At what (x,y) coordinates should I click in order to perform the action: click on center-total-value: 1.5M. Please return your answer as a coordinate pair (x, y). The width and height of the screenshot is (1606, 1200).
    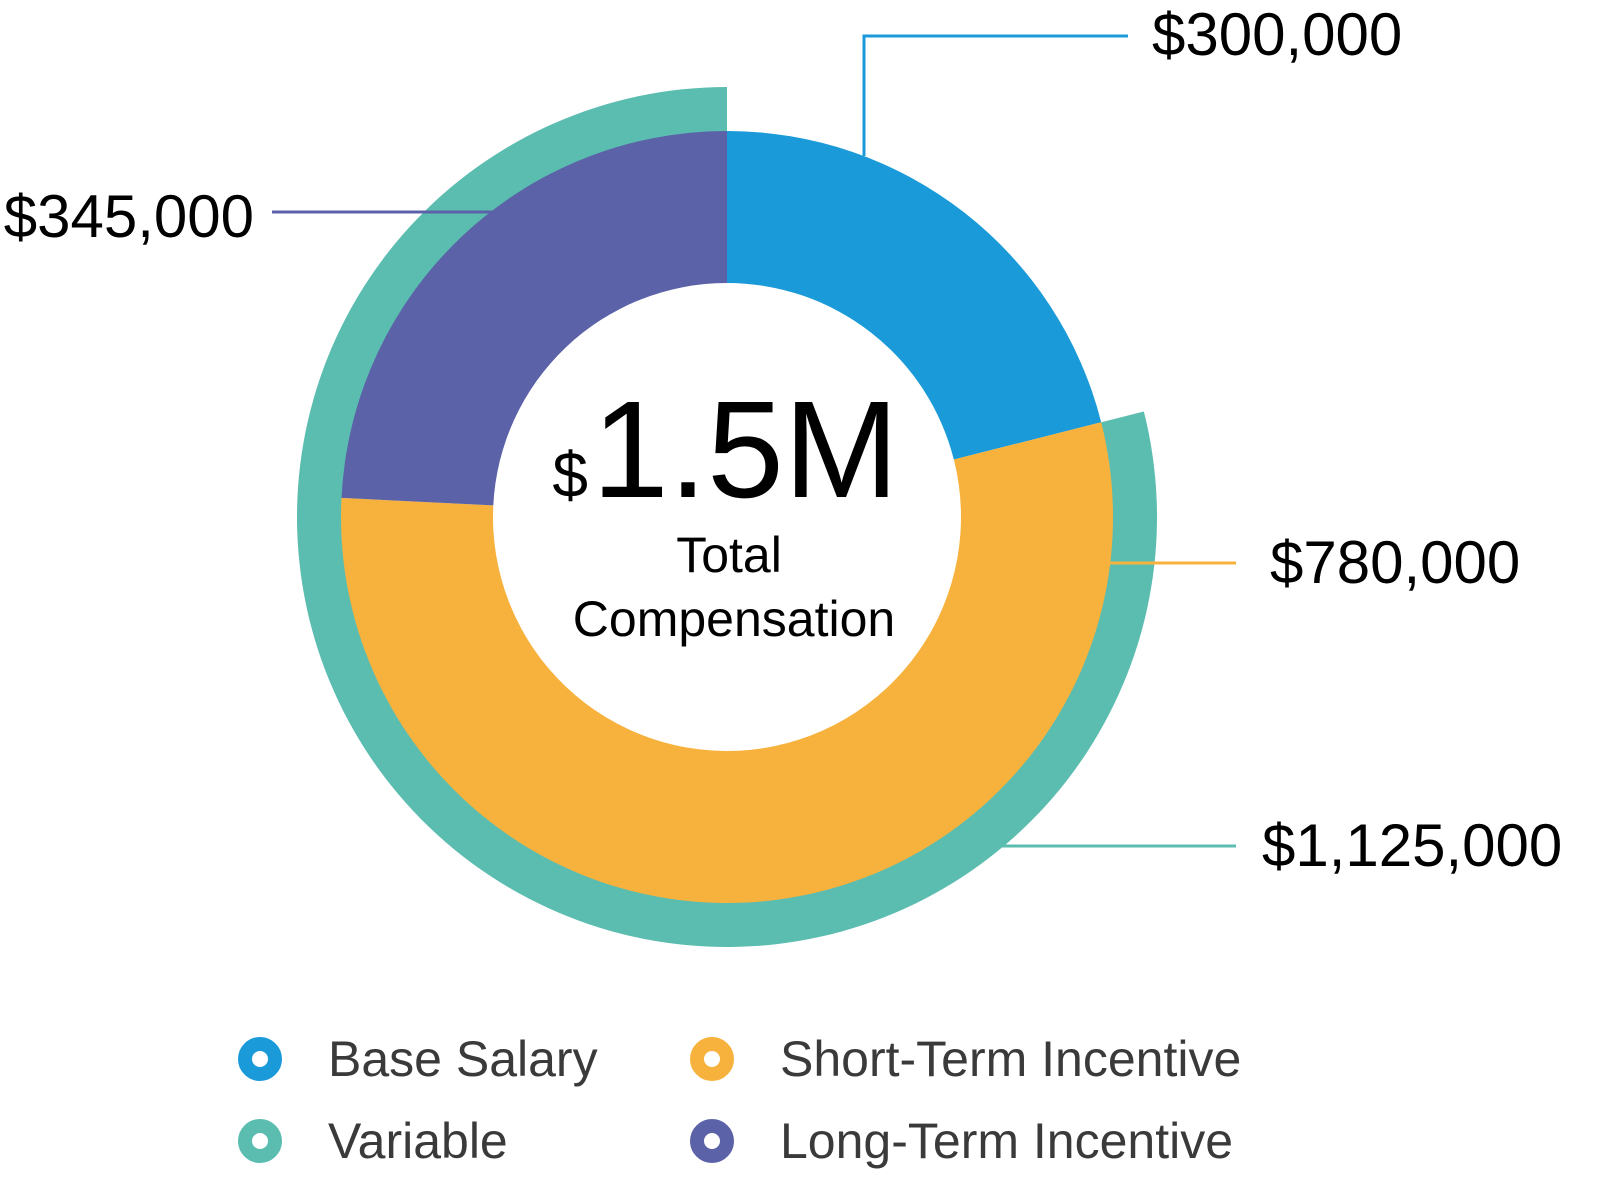
    Looking at the image, I should click on (745, 450).